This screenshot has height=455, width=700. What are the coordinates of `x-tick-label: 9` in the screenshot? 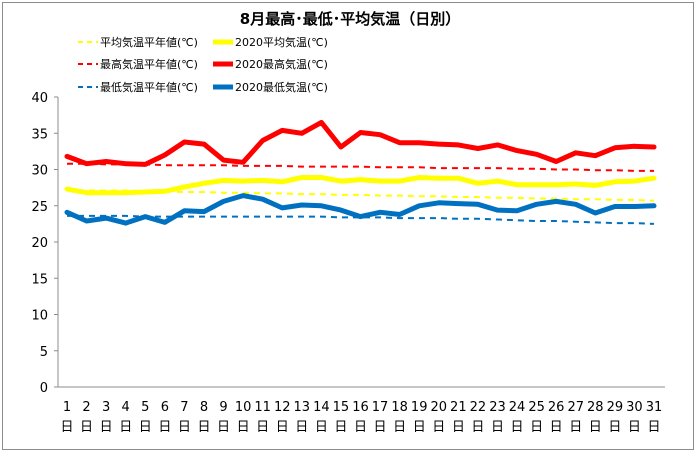 It's located at (223, 407).